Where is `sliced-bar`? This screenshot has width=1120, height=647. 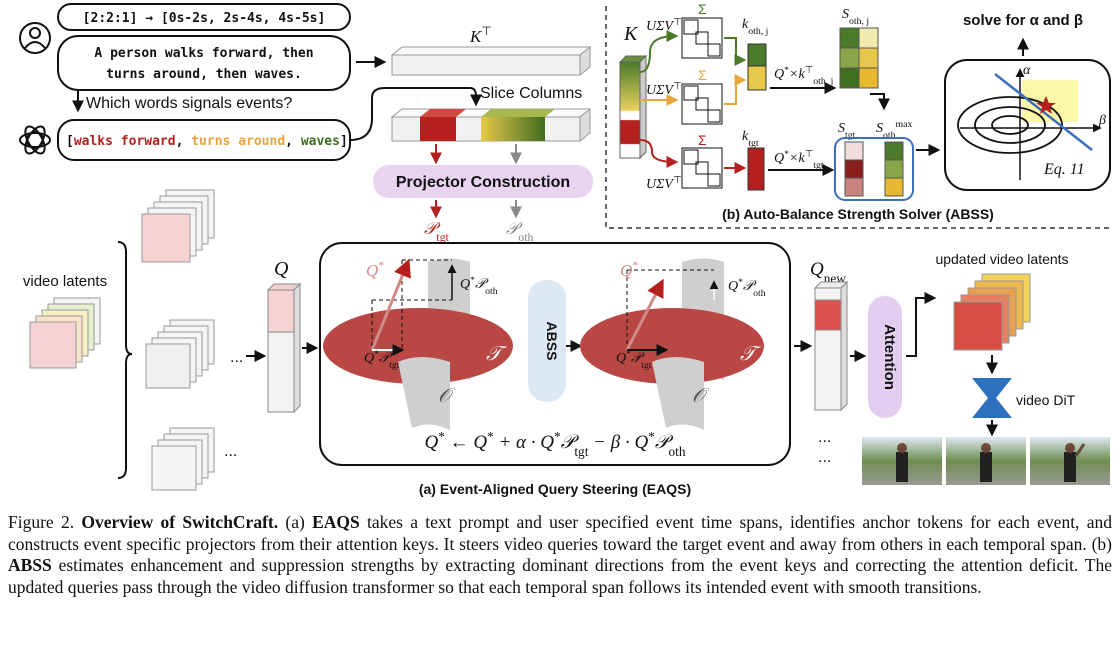
sliced-bar is located at coordinates (585, 125).